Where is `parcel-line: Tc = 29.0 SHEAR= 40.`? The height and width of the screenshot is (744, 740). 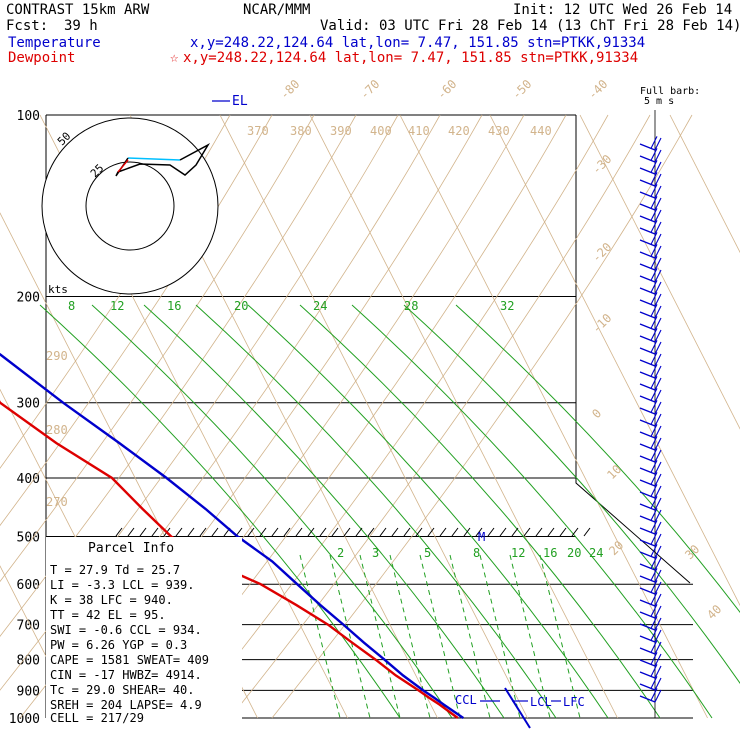 parcel-line: Tc = 29.0 SHEAR= 40. is located at coordinates (122, 690).